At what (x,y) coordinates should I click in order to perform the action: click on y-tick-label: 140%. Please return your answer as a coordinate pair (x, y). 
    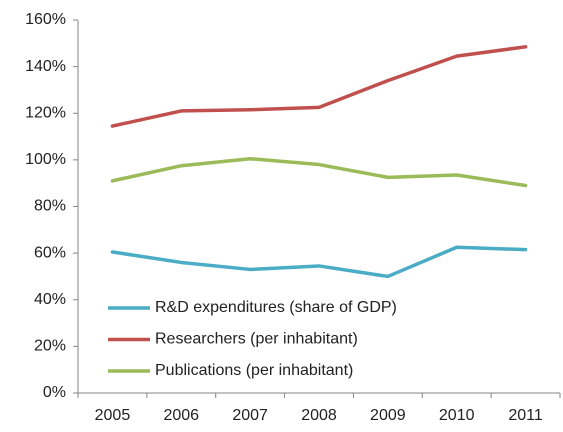
    Looking at the image, I should click on (45, 66).